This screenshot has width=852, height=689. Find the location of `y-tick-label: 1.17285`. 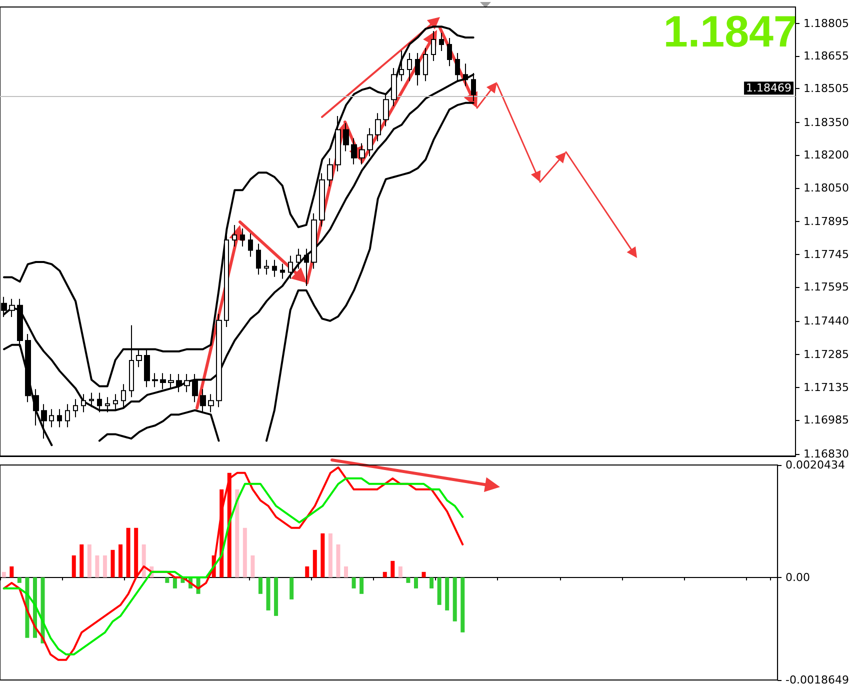

y-tick-label: 1.17285 is located at coordinates (827, 355).